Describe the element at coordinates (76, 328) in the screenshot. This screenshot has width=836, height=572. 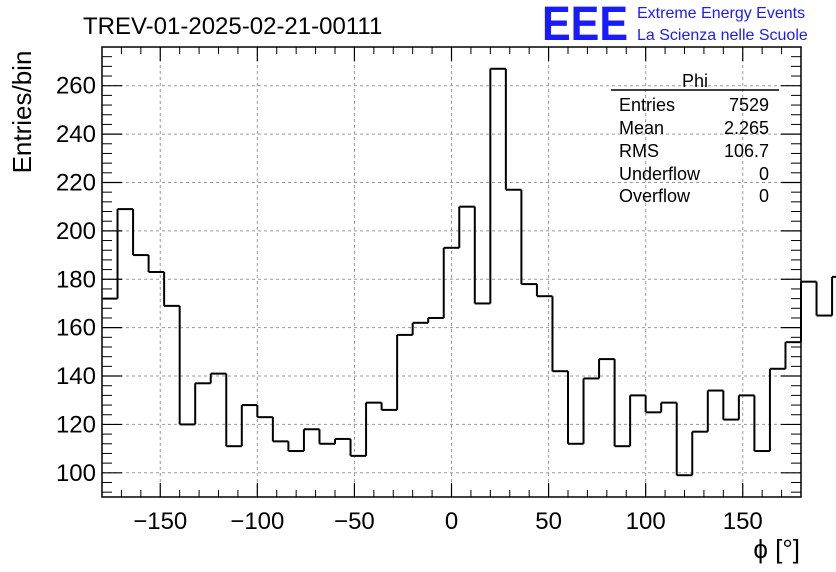
I see `y-tick-label: 160` at that location.